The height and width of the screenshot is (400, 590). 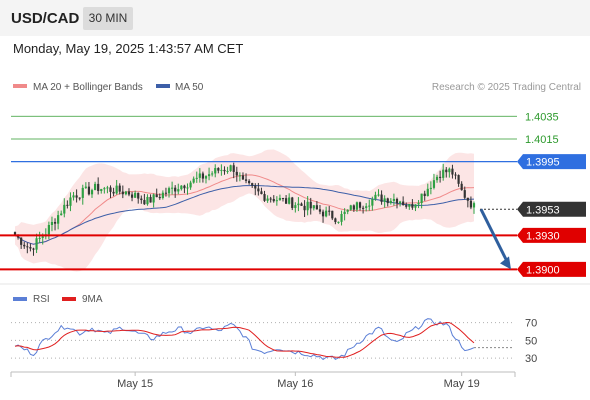 What do you see at coordinates (244, 339) in the screenshot?
I see `rsi-ma9-line` at bounding box center [244, 339].